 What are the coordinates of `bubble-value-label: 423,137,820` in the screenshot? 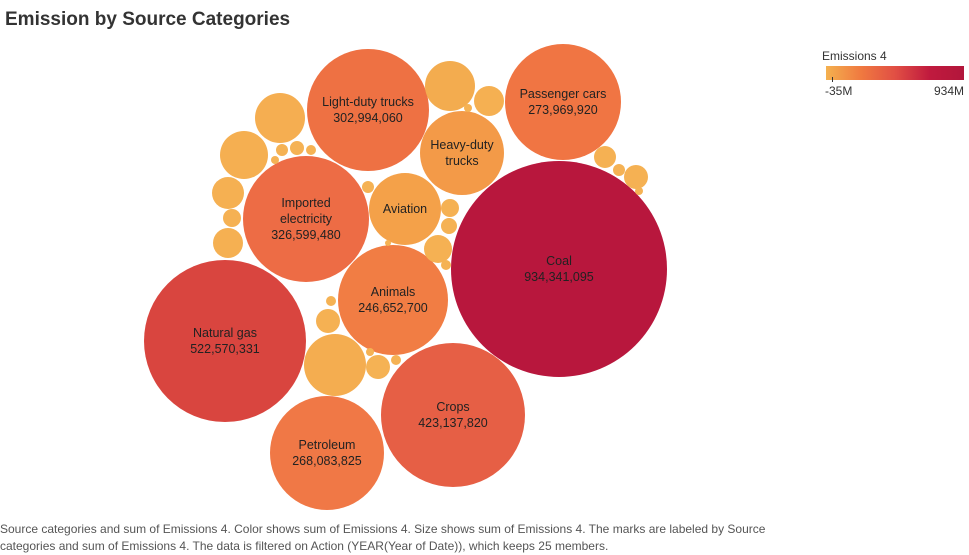 It's located at (453, 423).